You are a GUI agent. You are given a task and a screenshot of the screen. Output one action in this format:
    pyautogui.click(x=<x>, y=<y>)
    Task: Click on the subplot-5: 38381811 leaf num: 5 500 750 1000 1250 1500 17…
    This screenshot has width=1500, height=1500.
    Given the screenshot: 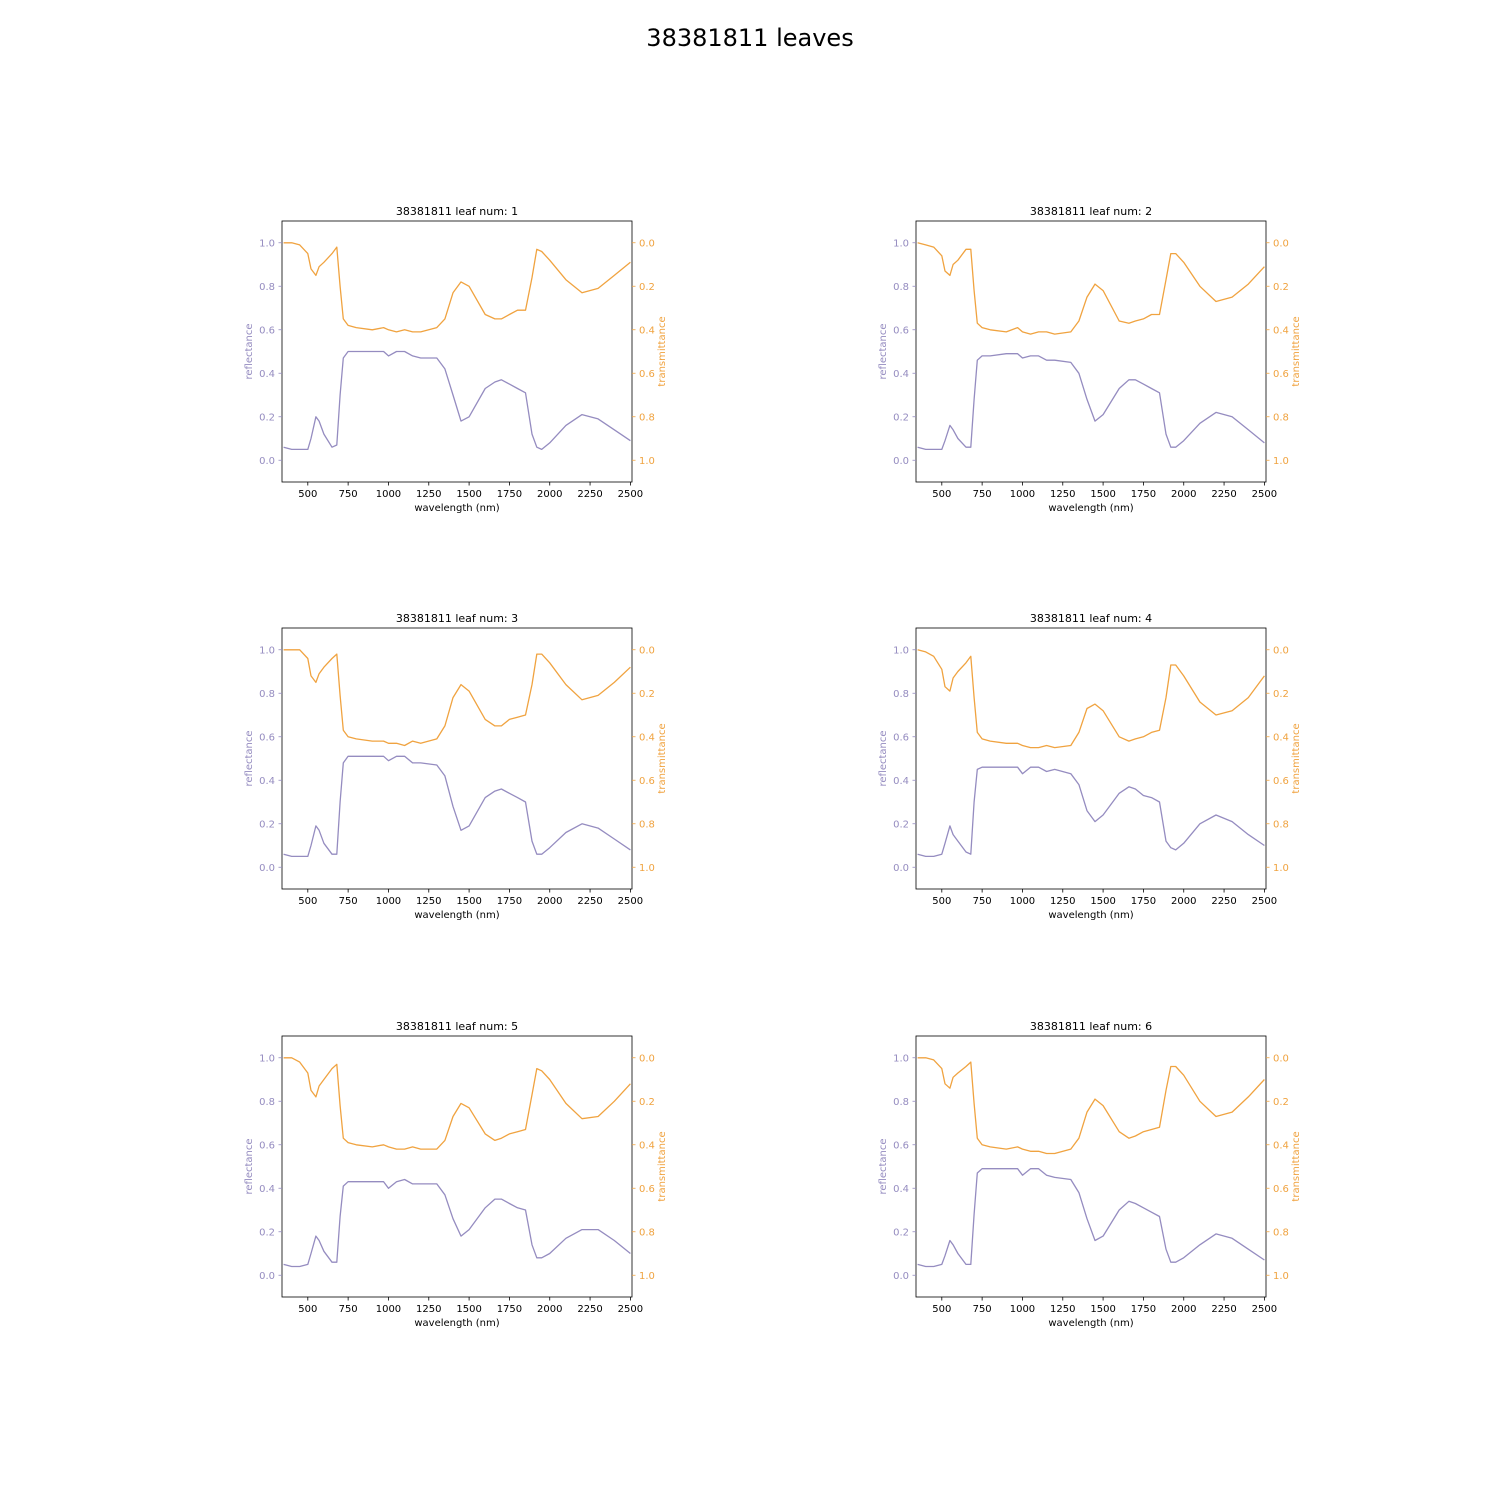 What is the action you would take?
    pyautogui.click(x=456, y=1174)
    